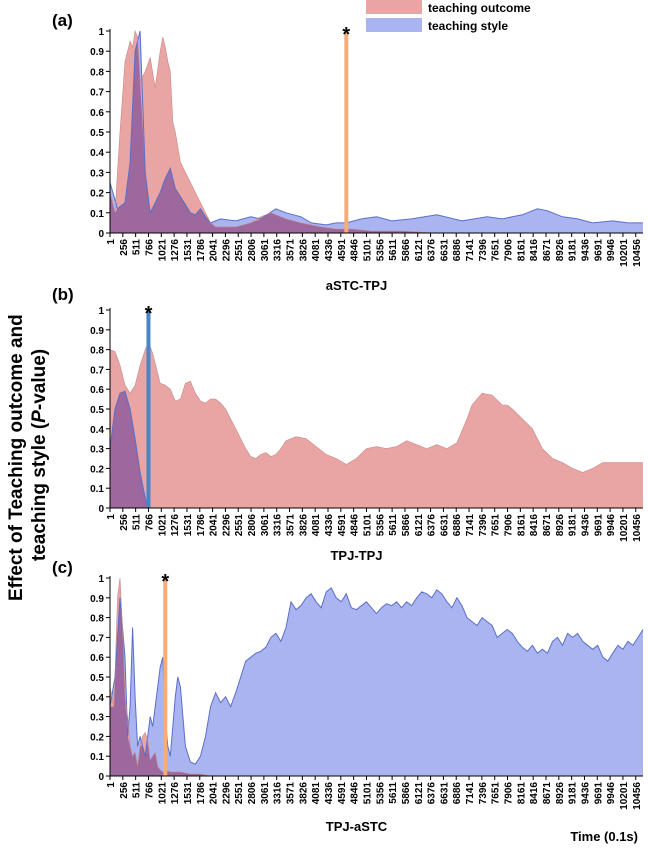 This screenshot has height=850, width=648. Describe the element at coordinates (137, 522) in the screenshot. I see `x-tick-label: 511` at that location.